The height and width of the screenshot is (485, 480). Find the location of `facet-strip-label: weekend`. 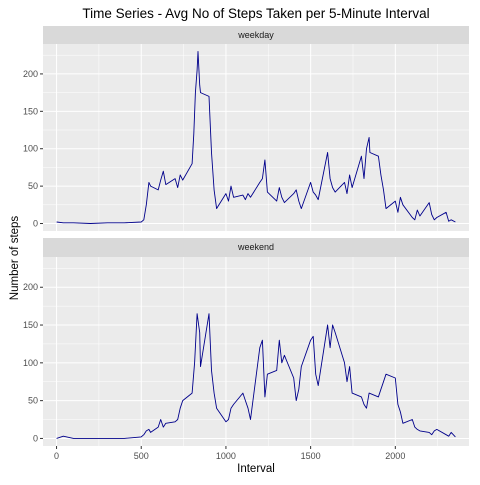

facet-strip-label: weekend is located at coordinates (255, 247).